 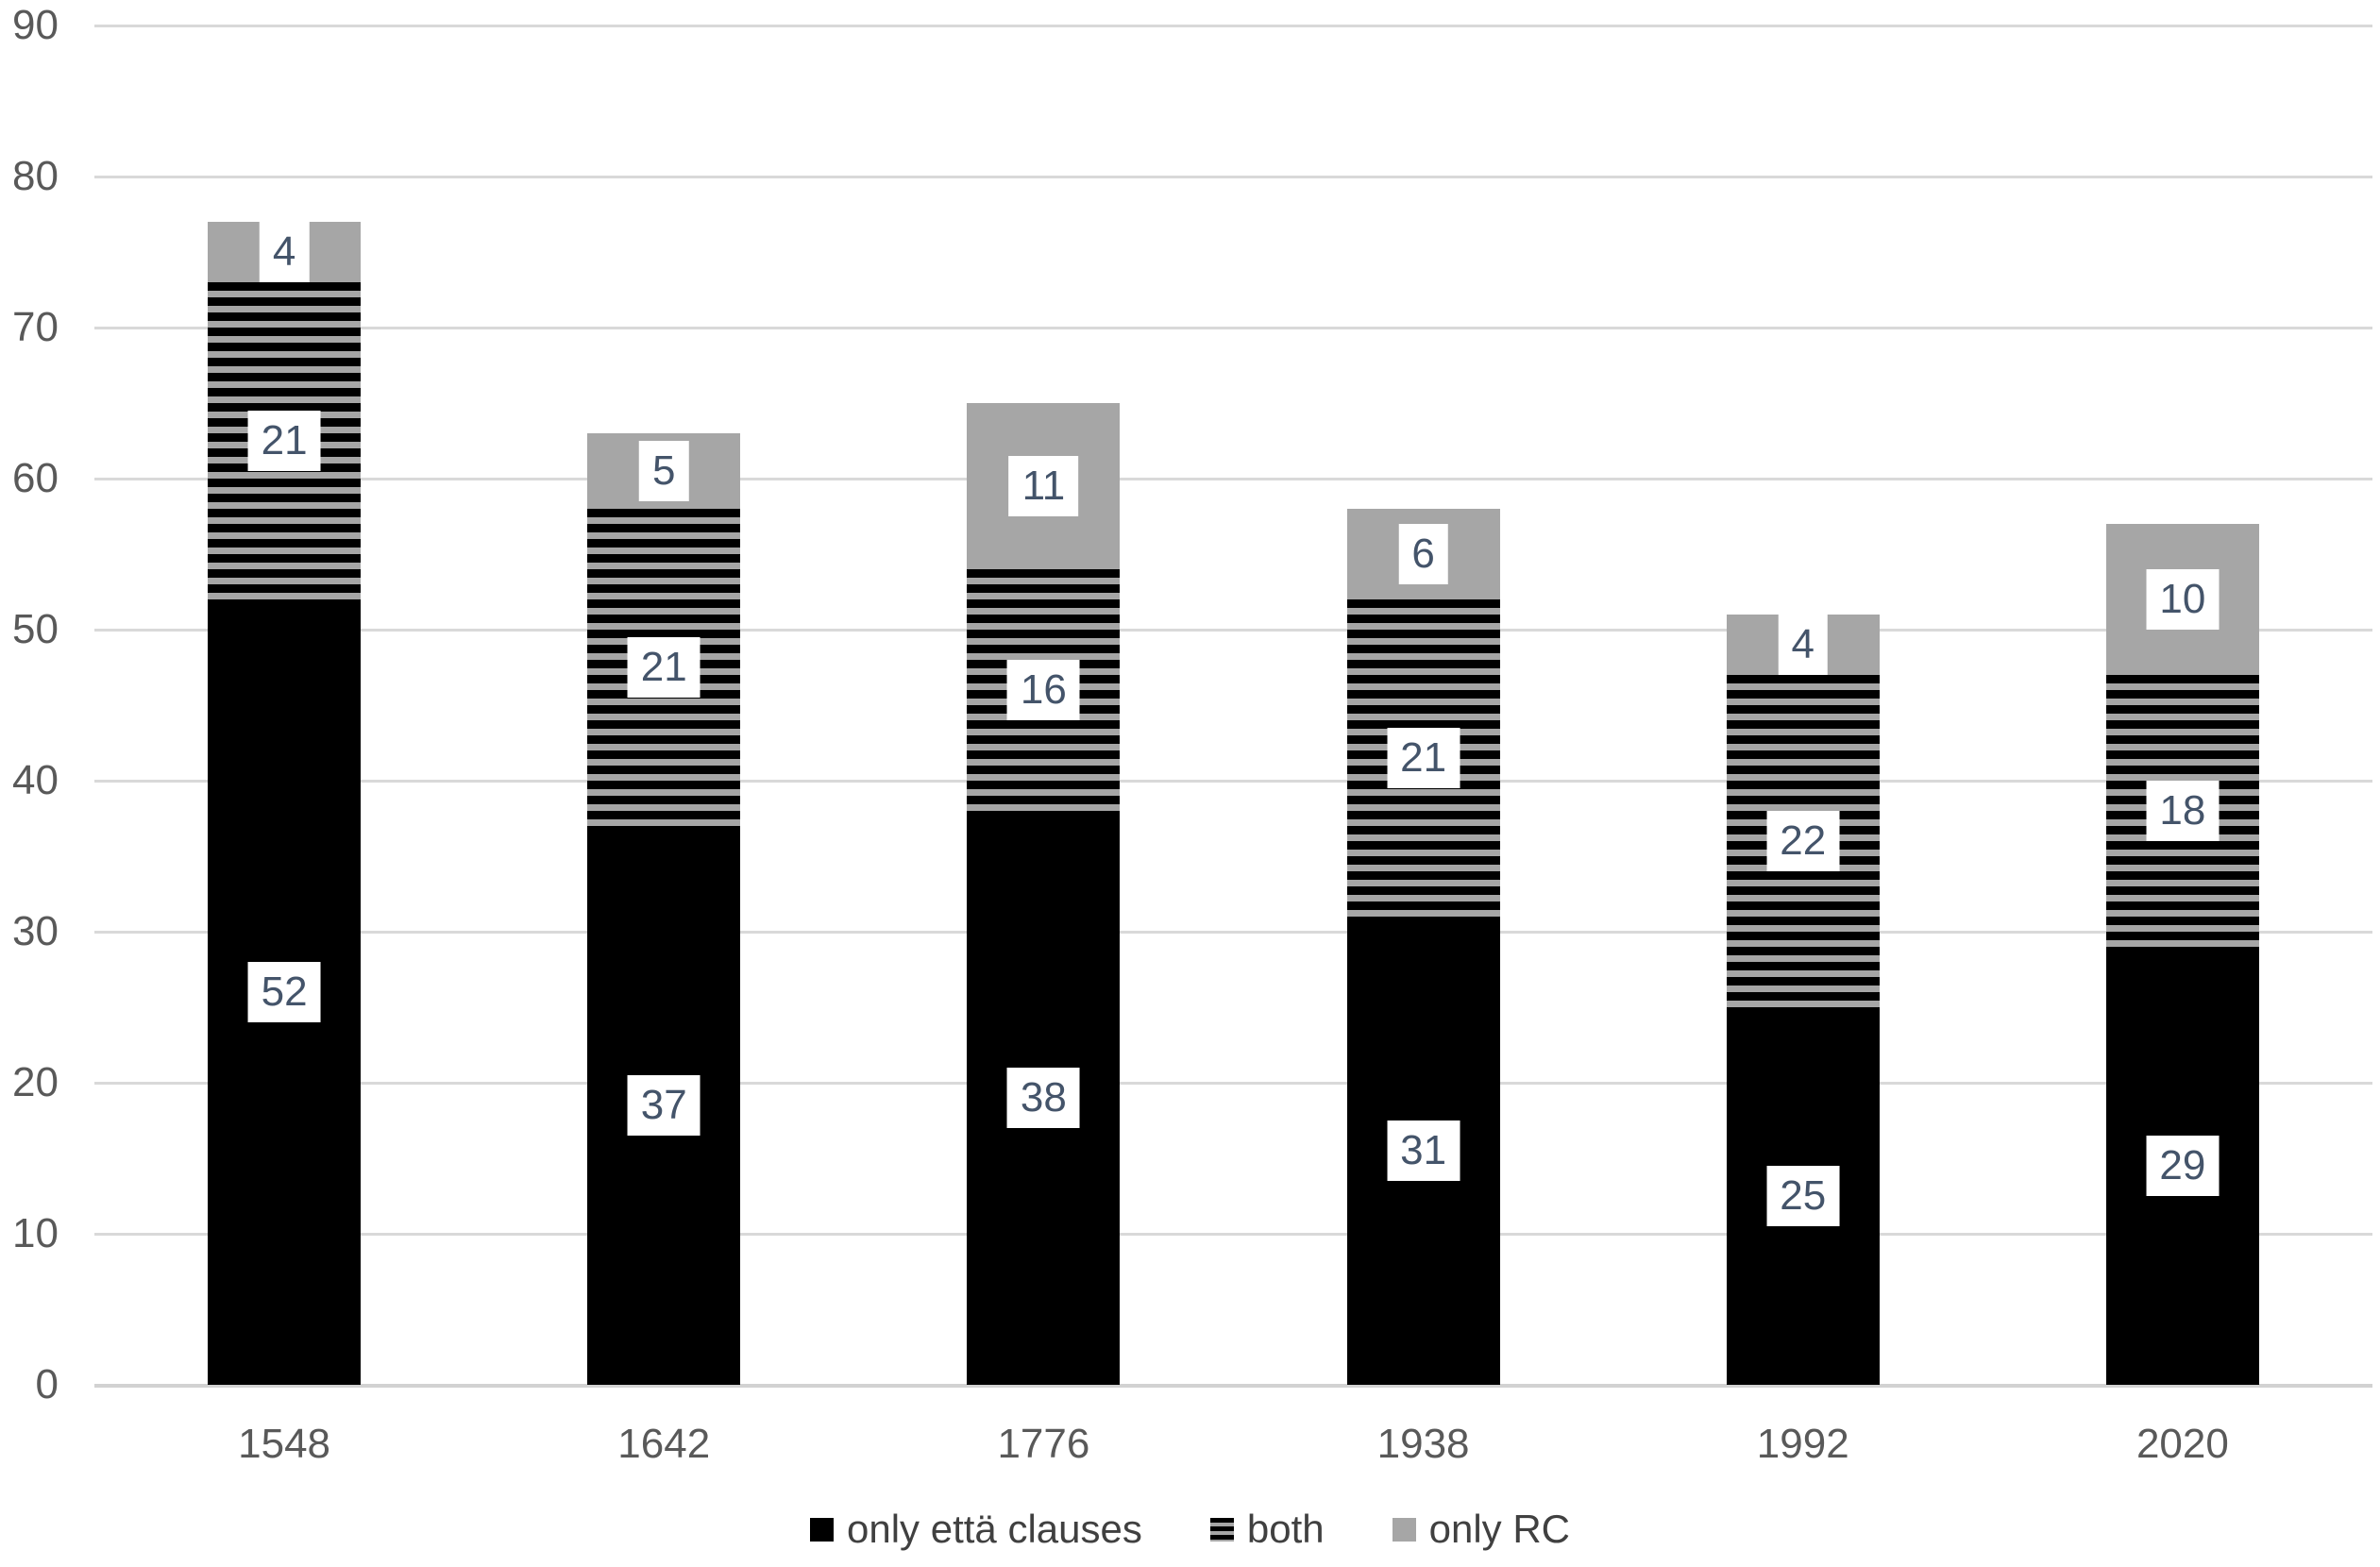 I want to click on y-axis-tick-label: 70, so click(x=36, y=327).